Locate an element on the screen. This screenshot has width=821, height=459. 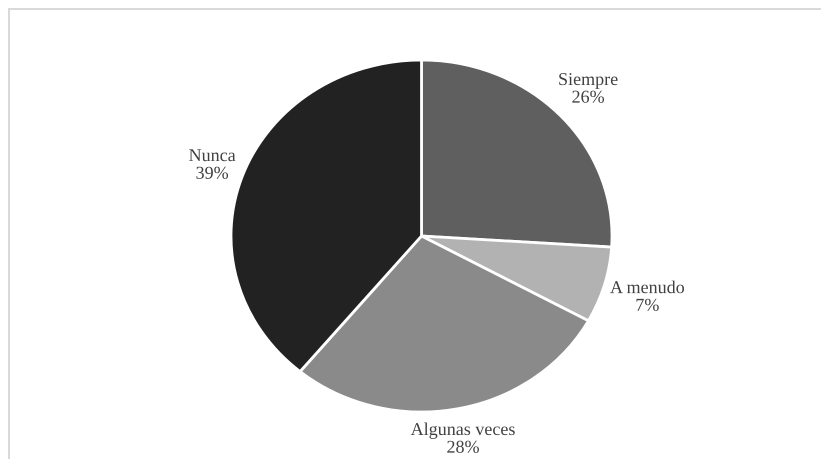
slice-label: Nunca is located at coordinates (212, 155).